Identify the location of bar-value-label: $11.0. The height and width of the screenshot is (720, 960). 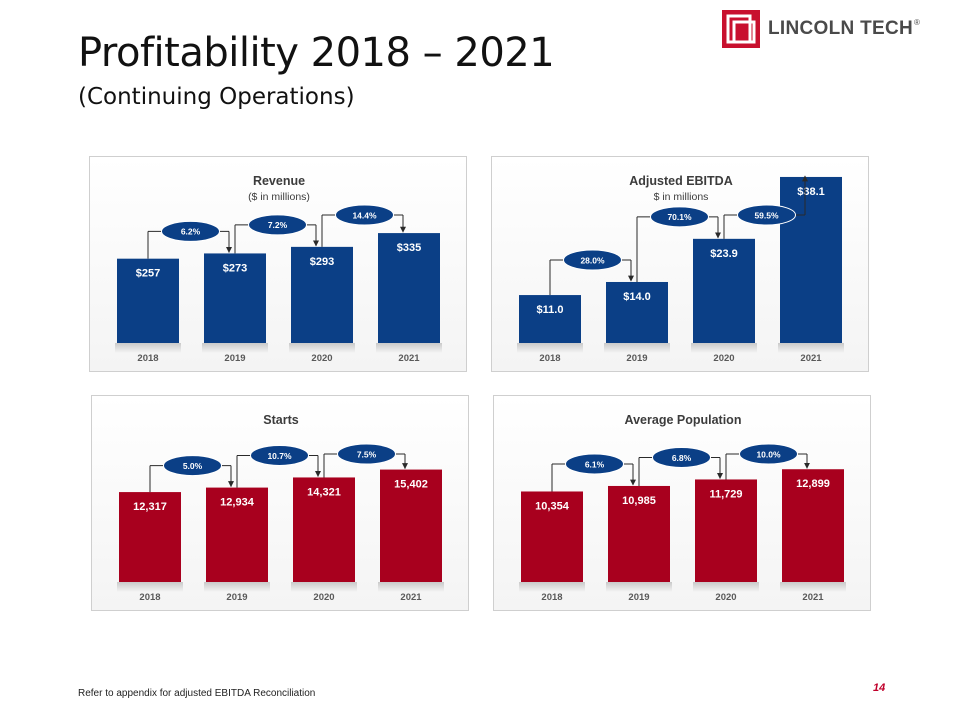
(550, 310).